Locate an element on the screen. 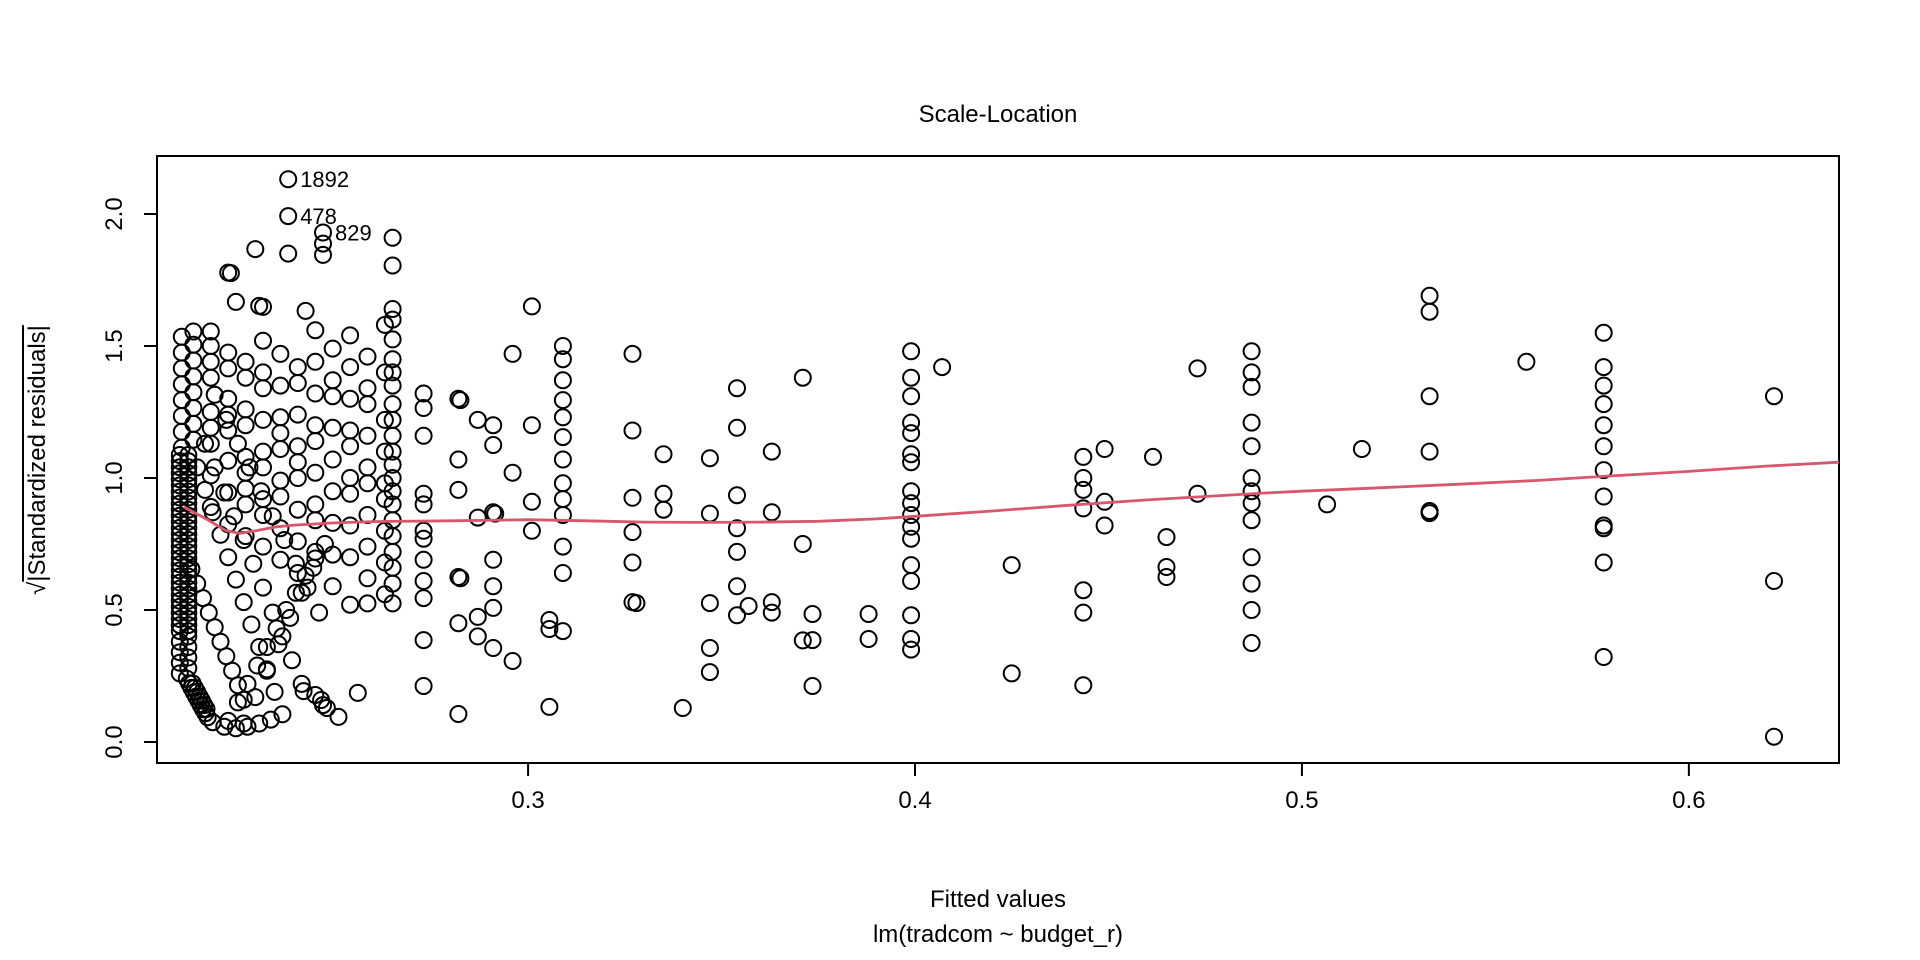  outlier-label: 829 is located at coordinates (353, 233).